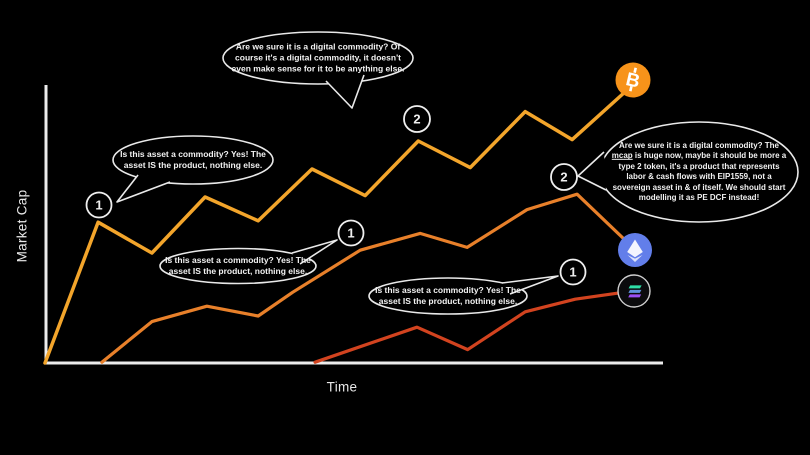 This screenshot has width=810, height=455. I want to click on solana-icon, so click(634, 291).